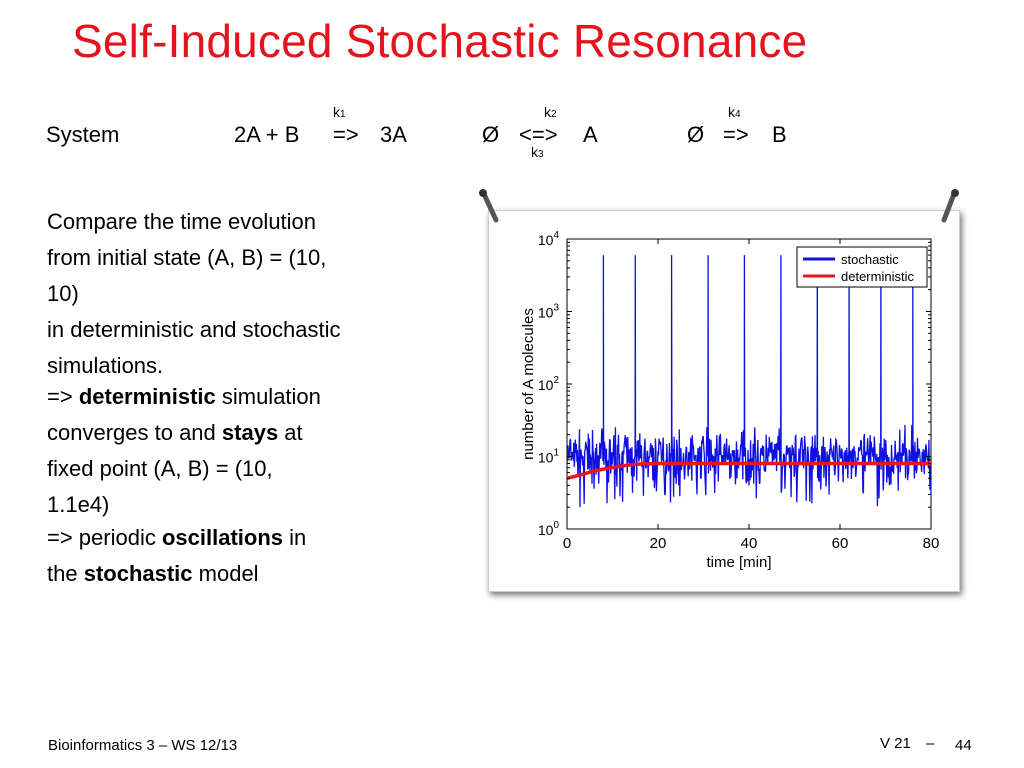 Image resolution: width=1024 pixels, height=768 pixels. What do you see at coordinates (160, 468) in the screenshot?
I see `para-line: fixed point (A, B) = (10,` at bounding box center [160, 468].